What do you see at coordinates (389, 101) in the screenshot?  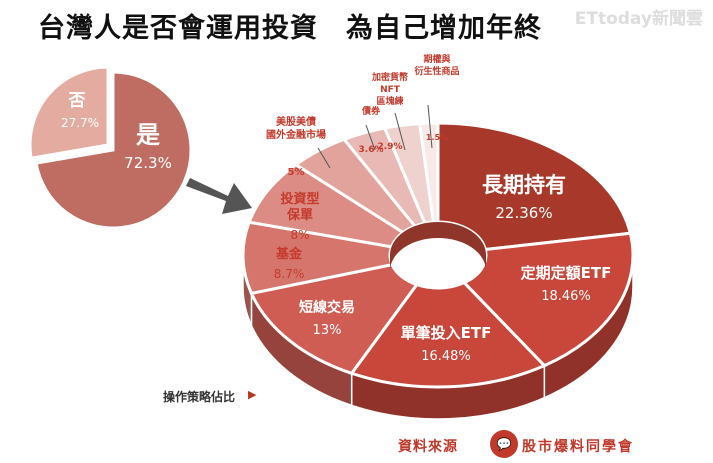 I see `donut-label-8-line-2: 區塊練` at bounding box center [389, 101].